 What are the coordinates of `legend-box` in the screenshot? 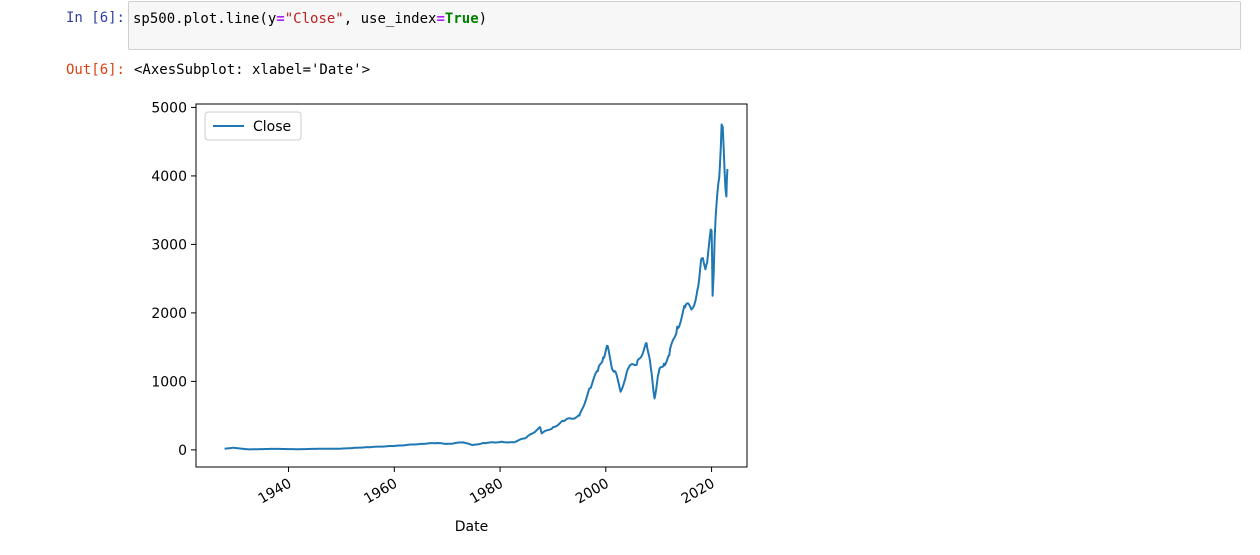 It's located at (253, 126).